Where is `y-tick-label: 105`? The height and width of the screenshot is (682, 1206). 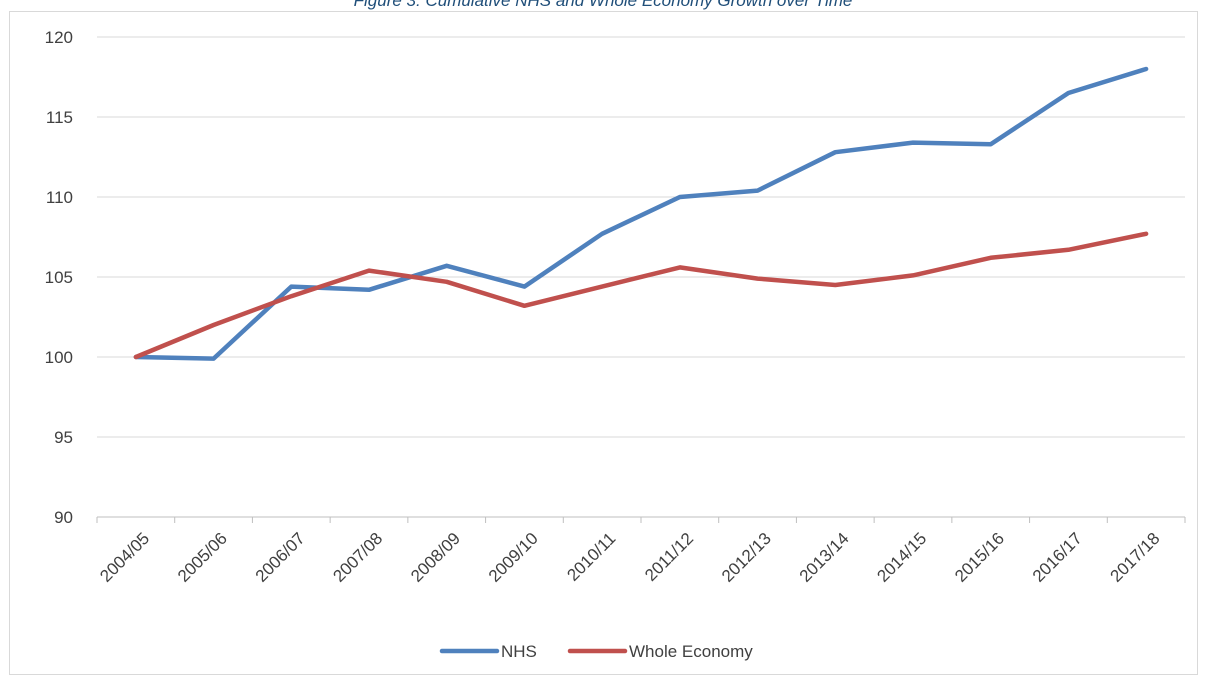 y-tick-label: 105 is located at coordinates (59, 277).